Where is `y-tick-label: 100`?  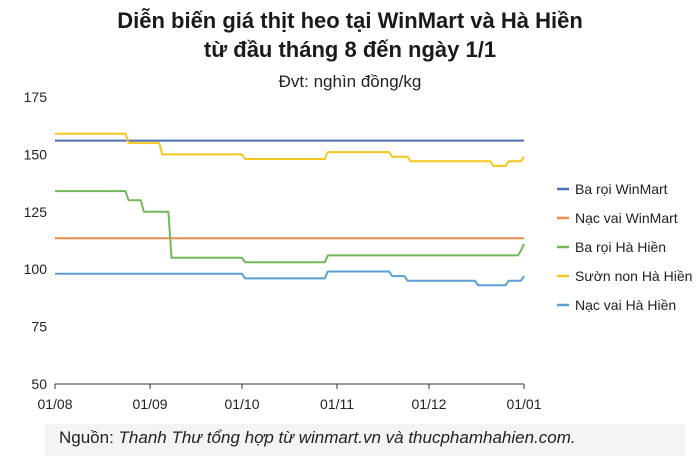 y-tick-label: 100 is located at coordinates (36, 269).